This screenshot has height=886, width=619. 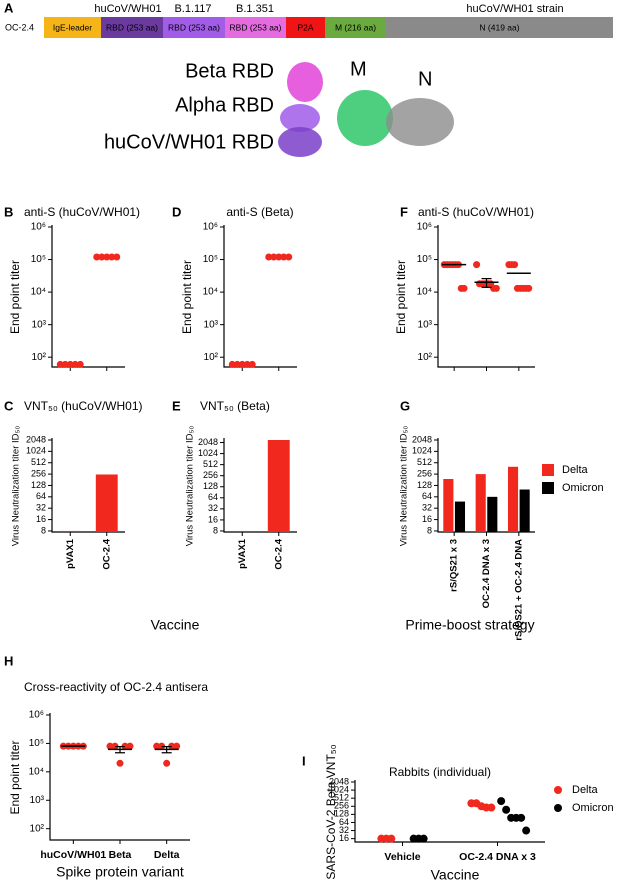 What do you see at coordinates (82, 212) in the screenshot?
I see `chart-title: anti-S (huCoV/WH01)` at bounding box center [82, 212].